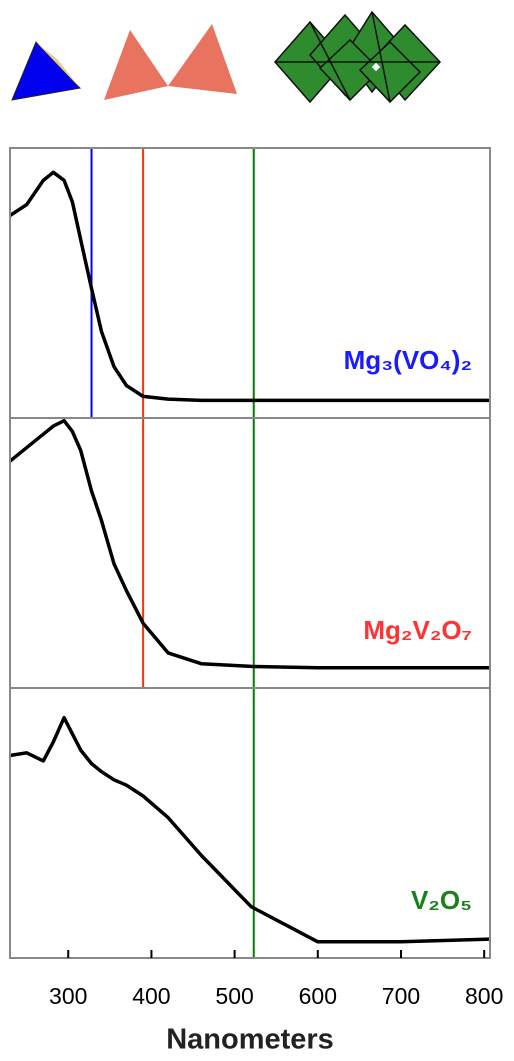  I want to click on x-tick-label: 600, so click(318, 996).